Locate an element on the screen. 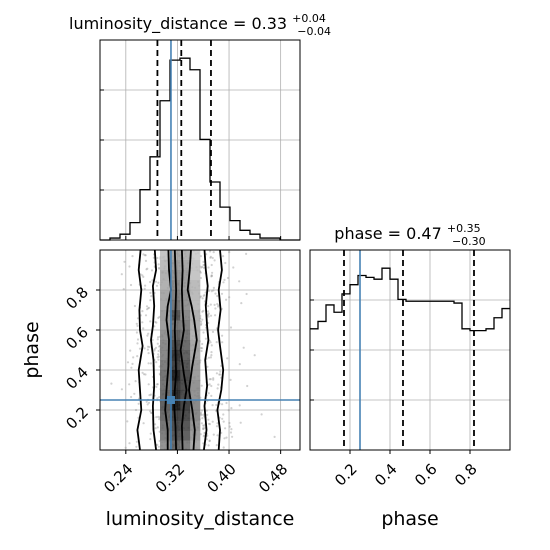 The image size is (550, 550). phase-title-minus: −0.30 is located at coordinates (469, 241).